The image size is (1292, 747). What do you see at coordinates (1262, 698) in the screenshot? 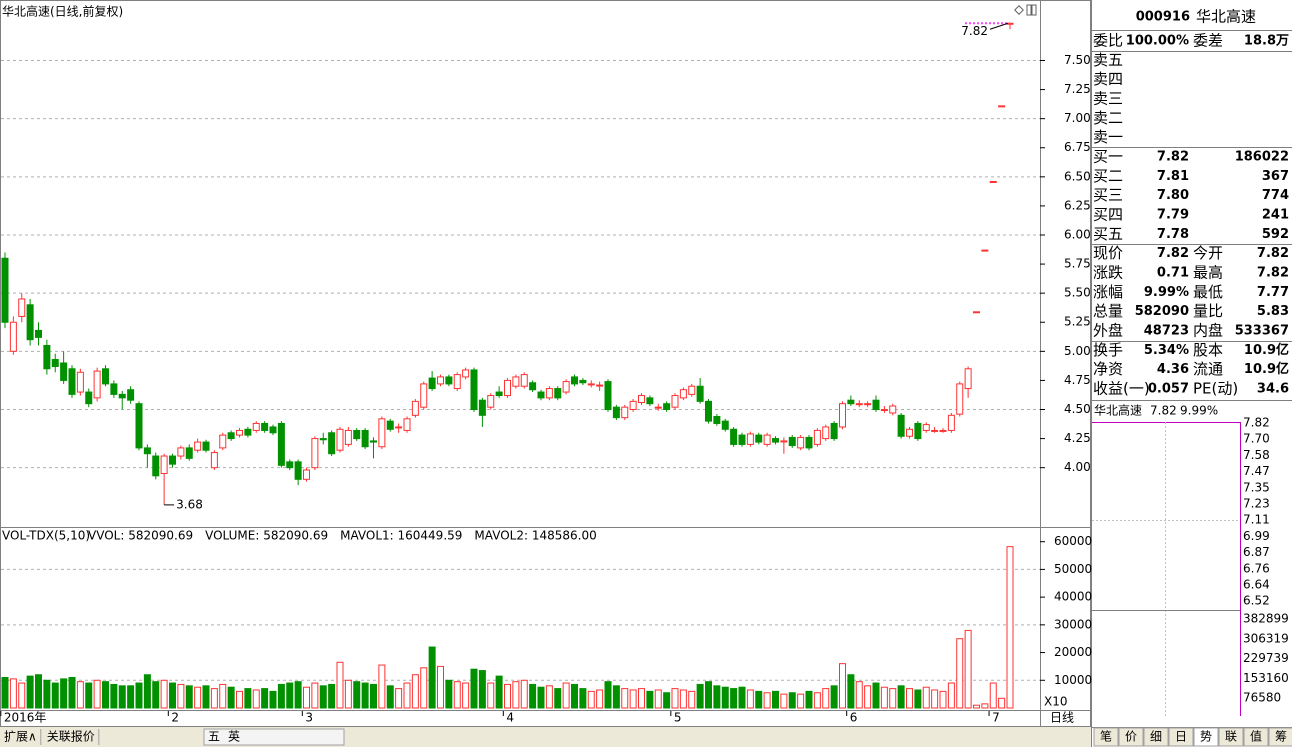
I see `intraday-volume-label: 76580` at bounding box center [1262, 698].